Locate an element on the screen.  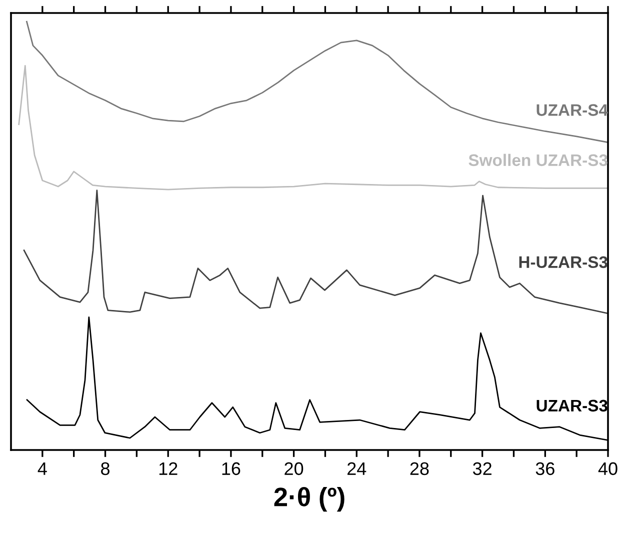
x-tick-label: 8 is located at coordinates (105, 469).